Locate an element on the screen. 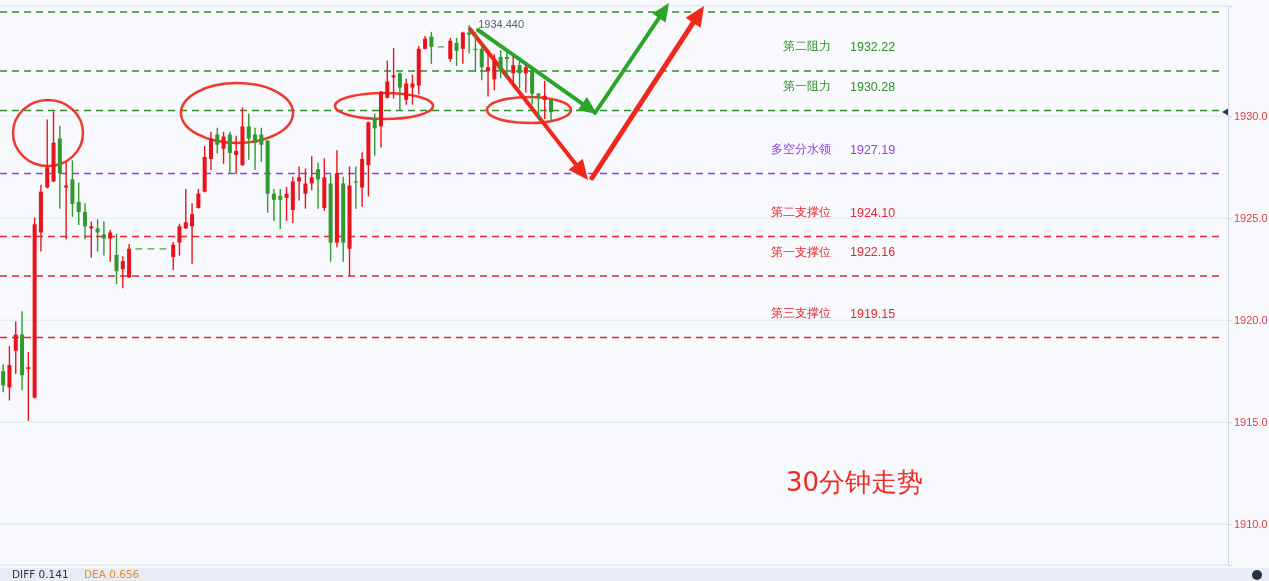 This screenshot has width=1269, height=581. ref-line-label: 第二支撑位 is located at coordinates (801, 212).